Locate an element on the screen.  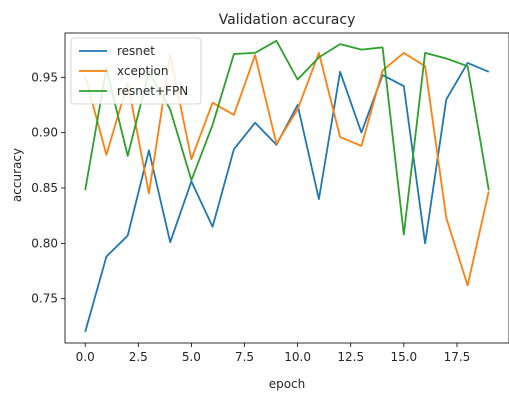
chart-title: Validation accuracy is located at coordinates (287, 20).